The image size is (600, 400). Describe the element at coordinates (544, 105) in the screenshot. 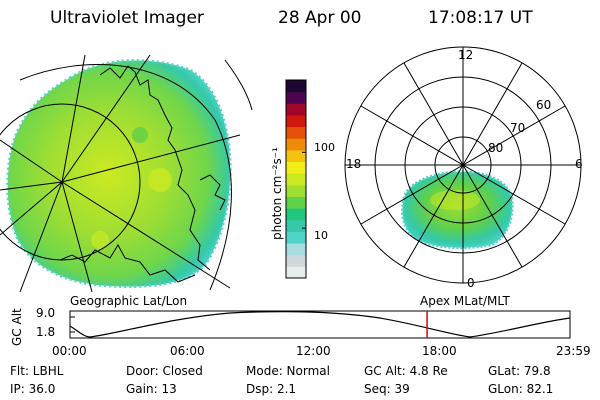

I see `mlat-label-60: 60` at that location.